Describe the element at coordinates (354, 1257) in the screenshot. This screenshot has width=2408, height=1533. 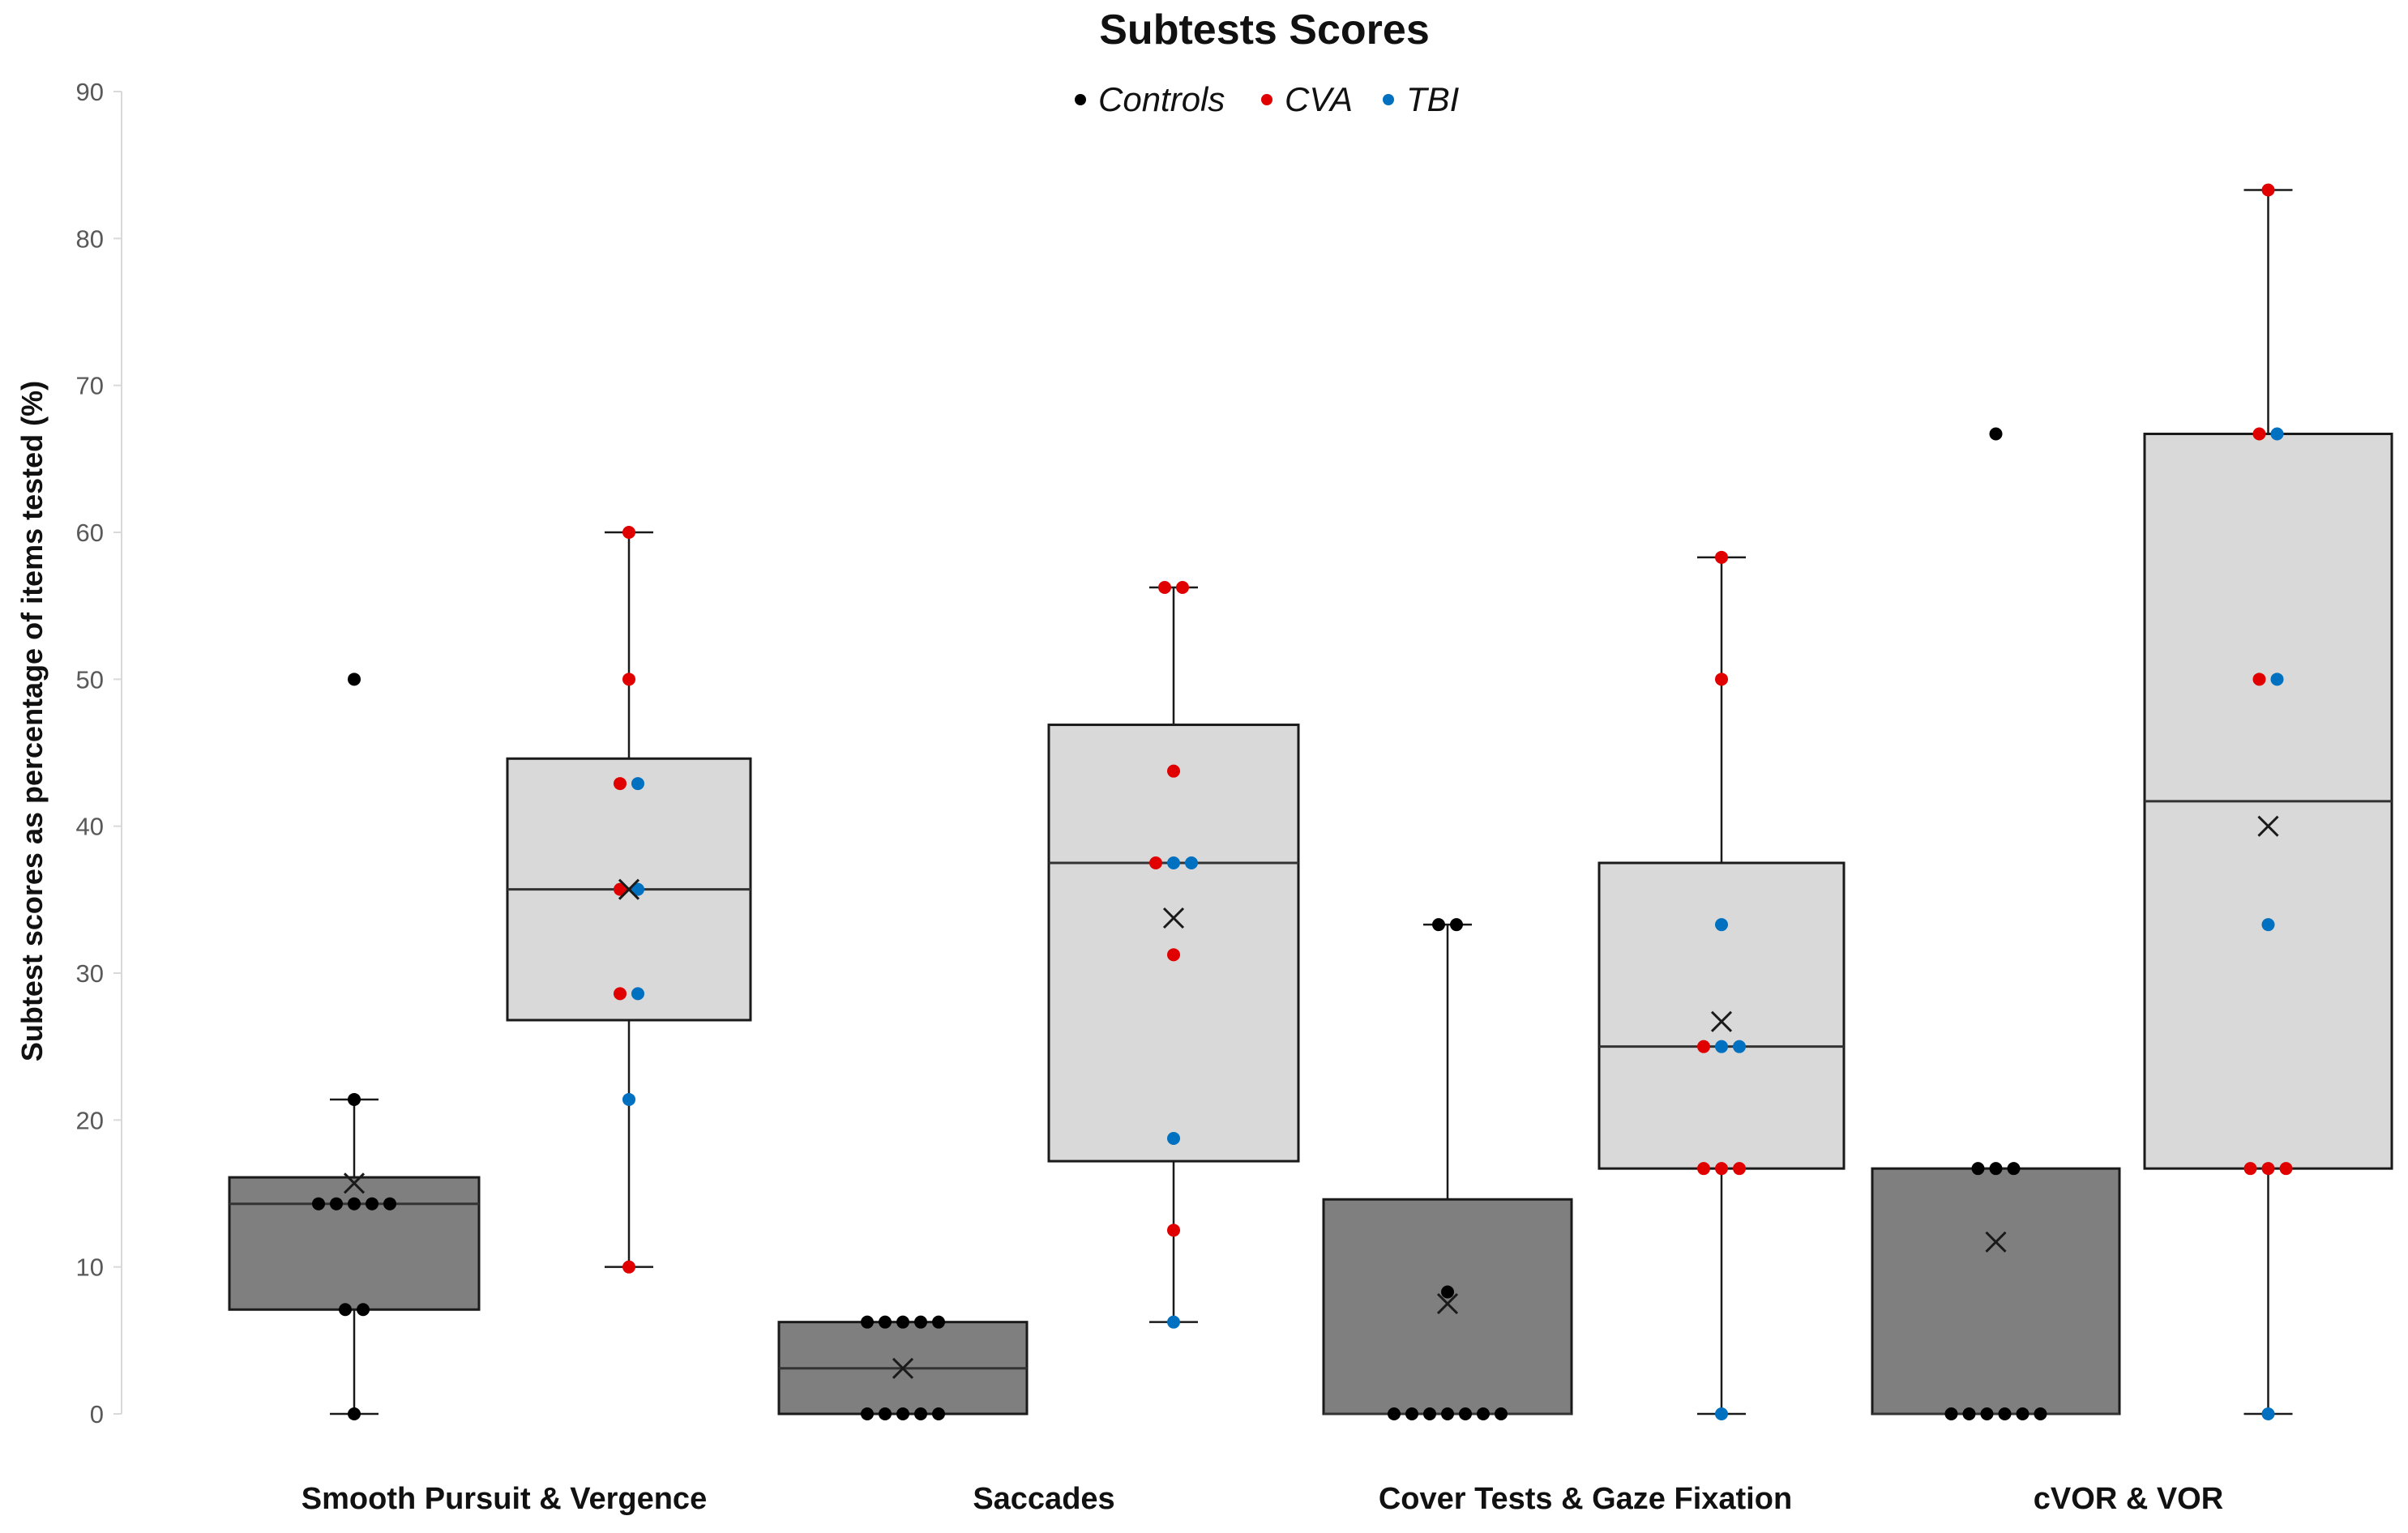
I see `box-smooth-pursuit-vergence-controls` at that location.